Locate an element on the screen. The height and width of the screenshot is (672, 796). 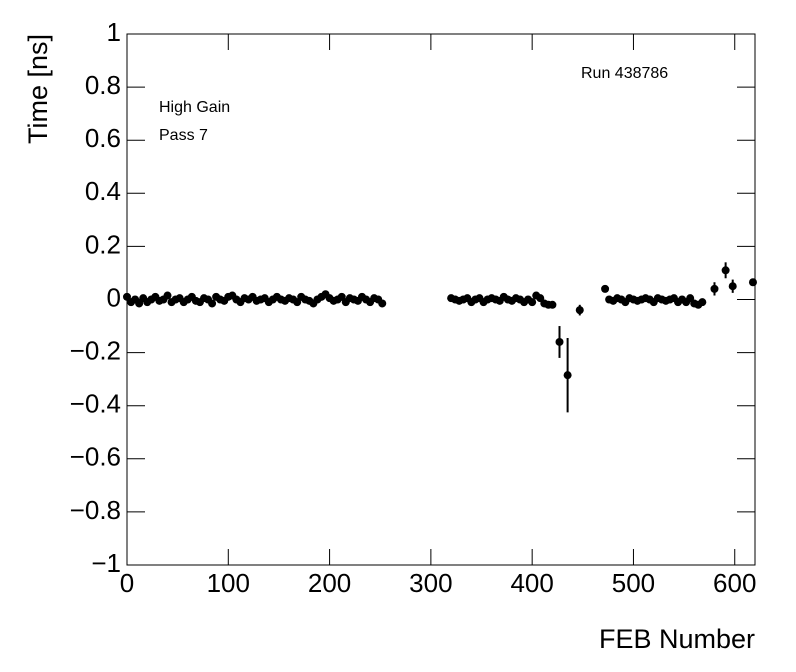
gain-label: High Gain is located at coordinates (194, 107).